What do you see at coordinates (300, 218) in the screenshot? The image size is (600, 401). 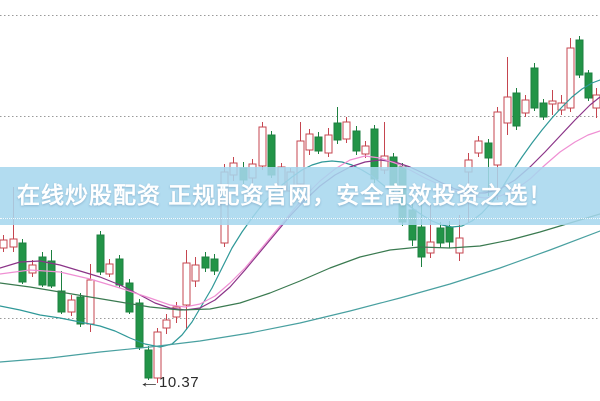 I see `banner-gridline-dots` at bounding box center [300, 218].